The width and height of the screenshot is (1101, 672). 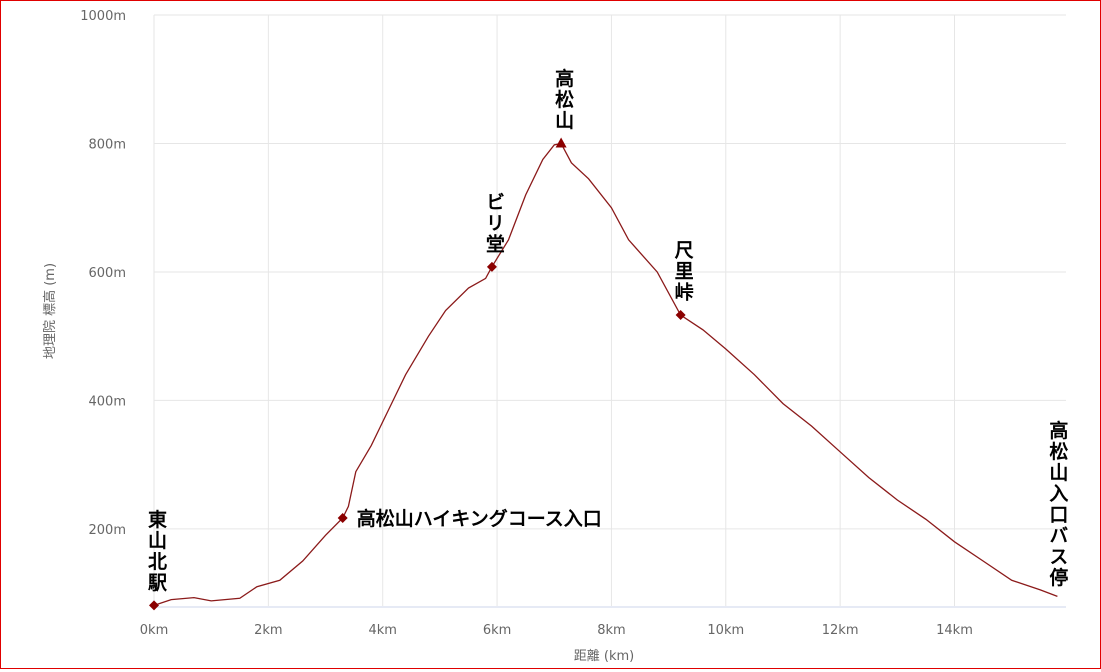 I want to click on x-tick-label: 10km, so click(x=725, y=630).